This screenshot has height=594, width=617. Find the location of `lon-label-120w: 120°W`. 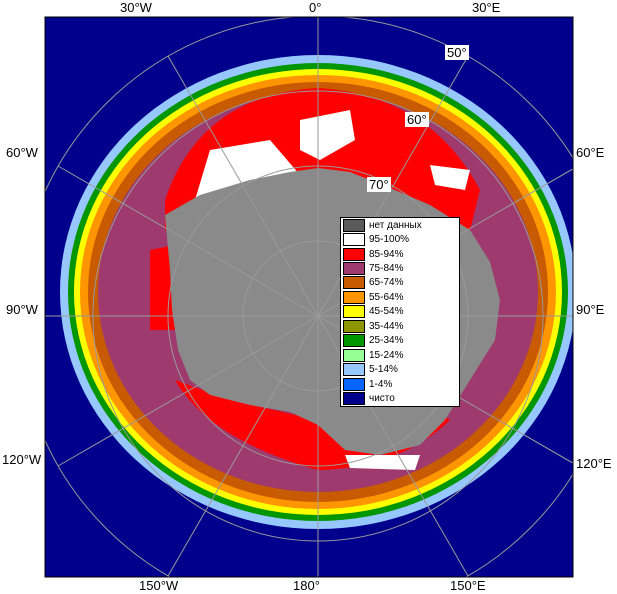

lon-label-120w: 120°W is located at coordinates (22, 459).